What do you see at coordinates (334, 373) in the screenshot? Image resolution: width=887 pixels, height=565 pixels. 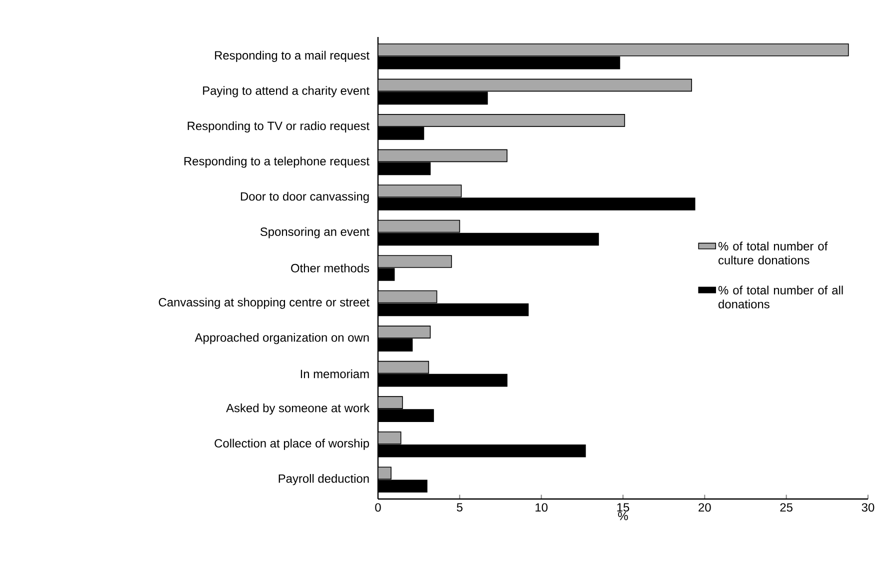 I see `y-tick-label: In memoriam` at bounding box center [334, 373].